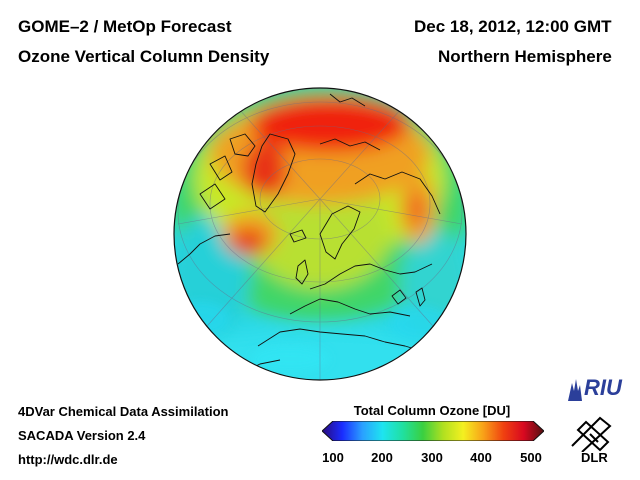  I want to click on riu-flame-icon, so click(575, 390).